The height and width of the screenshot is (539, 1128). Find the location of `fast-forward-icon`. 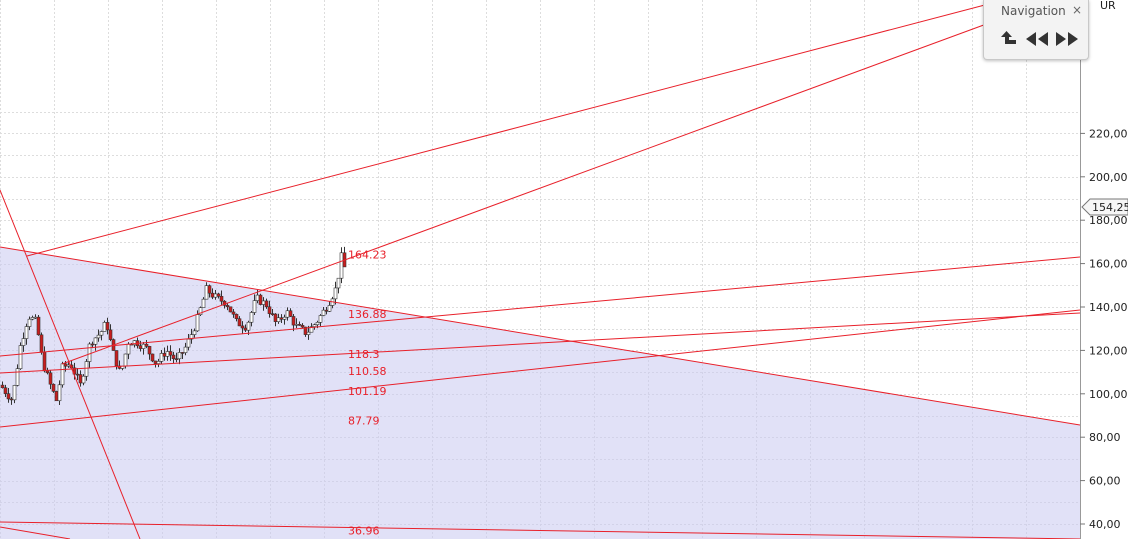

fast-forward-icon is located at coordinates (1067, 39).